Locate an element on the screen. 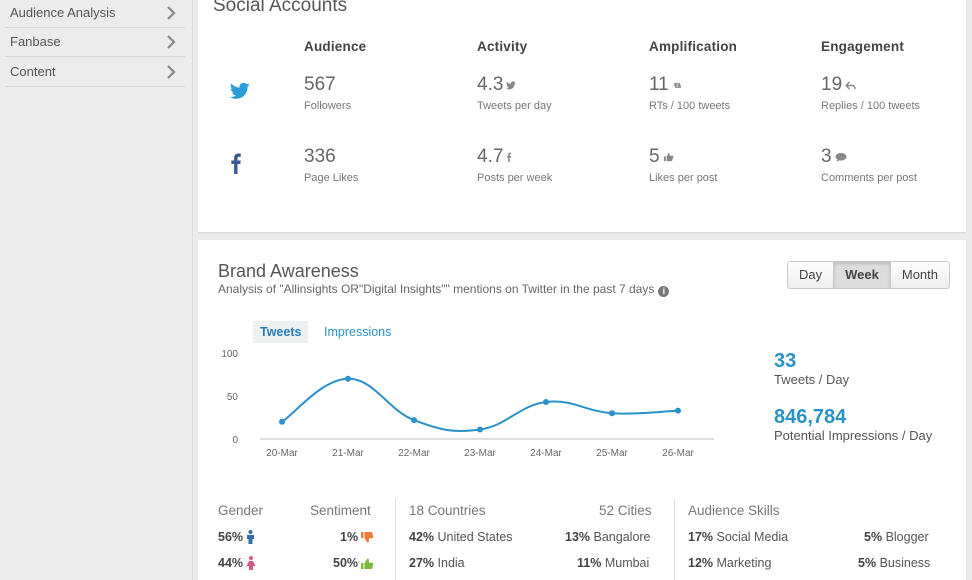 This screenshot has width=972, height=580. twitter-amplification-metric: 11 is located at coordinates (666, 85).